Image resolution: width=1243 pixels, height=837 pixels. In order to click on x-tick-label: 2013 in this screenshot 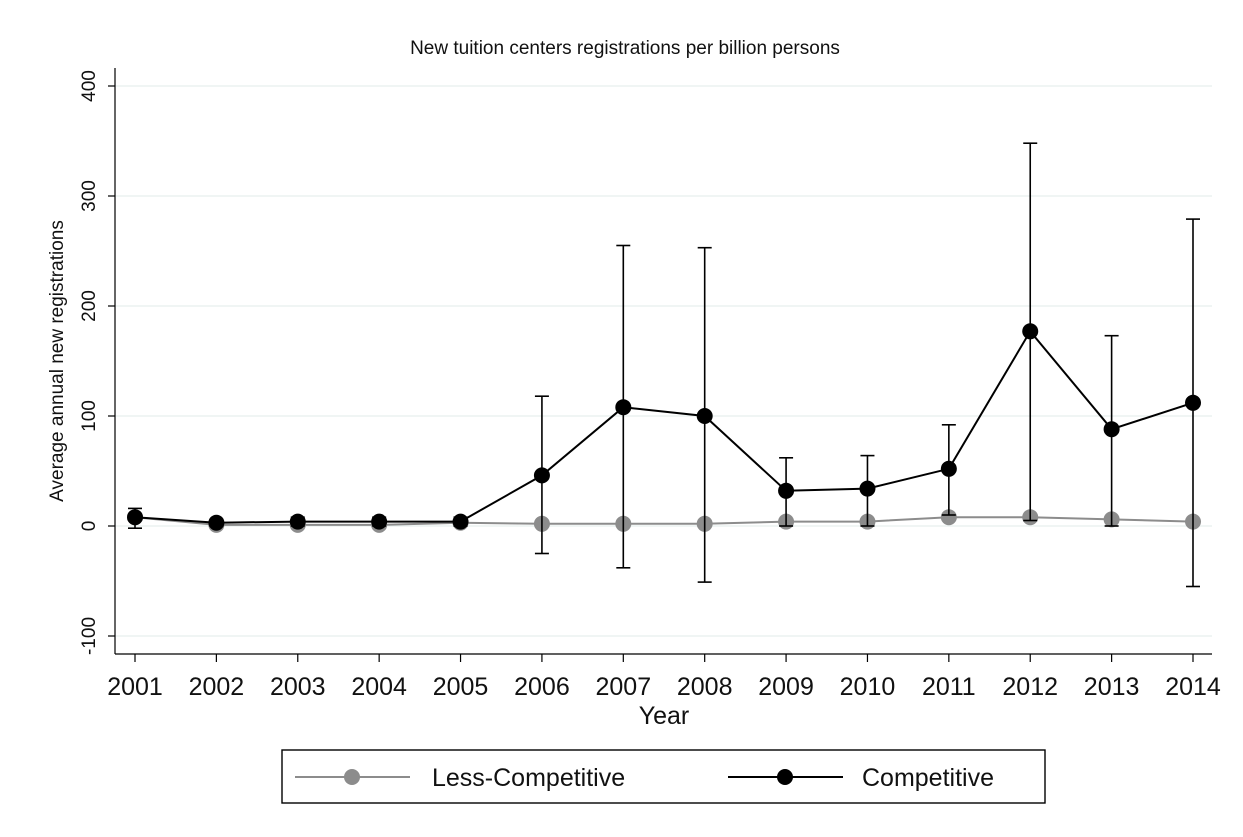, I will do `click(1112, 687)`.